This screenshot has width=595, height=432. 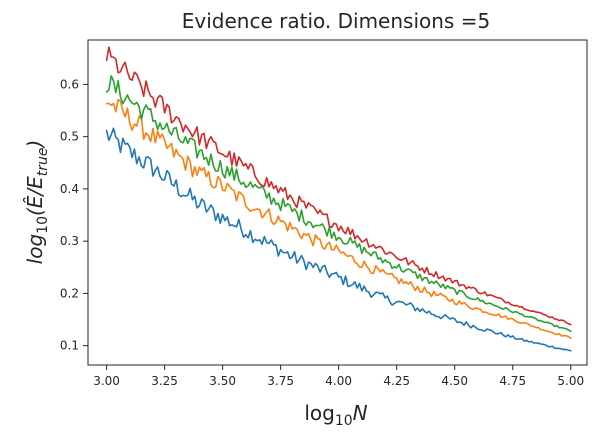 I want to click on x-axis-label: log10N, so click(x=335, y=415).